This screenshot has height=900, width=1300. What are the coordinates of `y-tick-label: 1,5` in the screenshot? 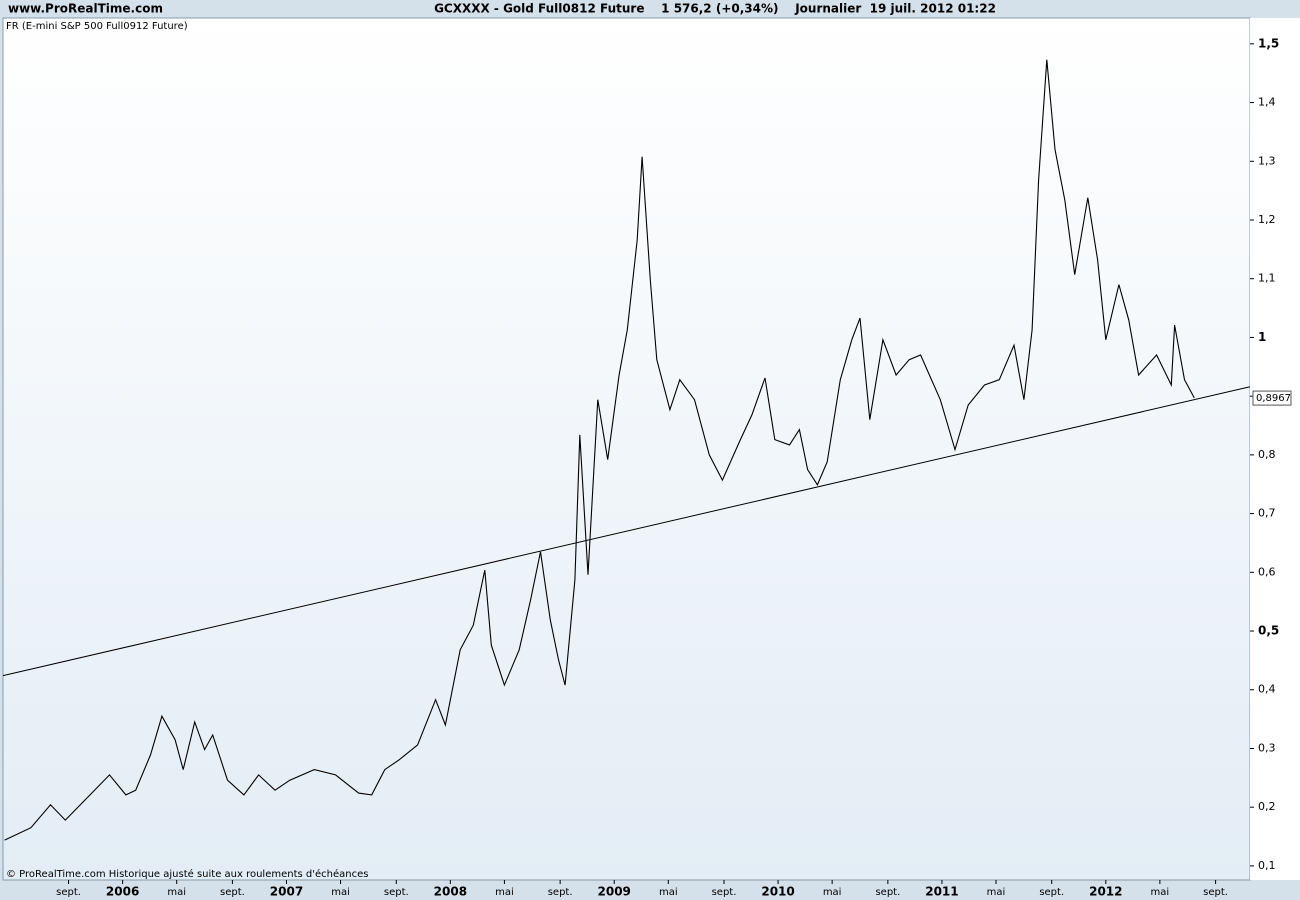 It's located at (1268, 43).